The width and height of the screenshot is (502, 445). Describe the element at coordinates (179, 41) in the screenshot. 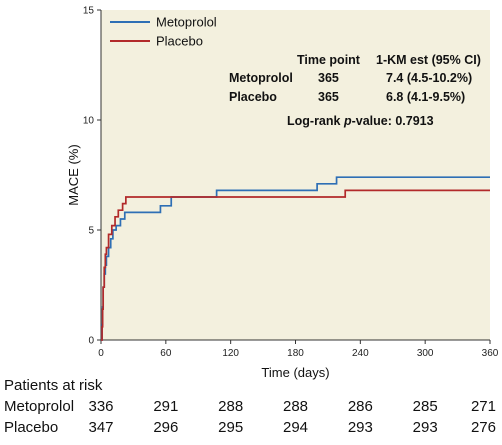

I see `legend-label-placebo: Placebo` at that location.